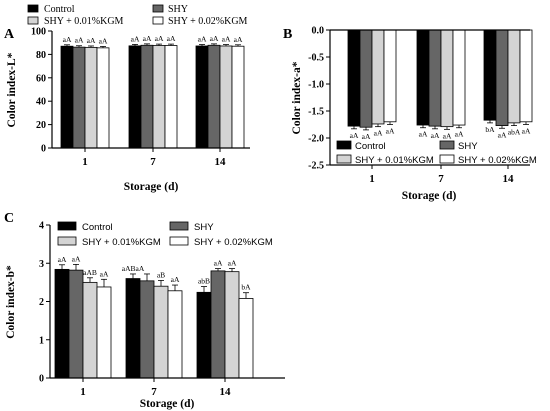  I want to click on y-tick-label: 1, so click(41, 340).